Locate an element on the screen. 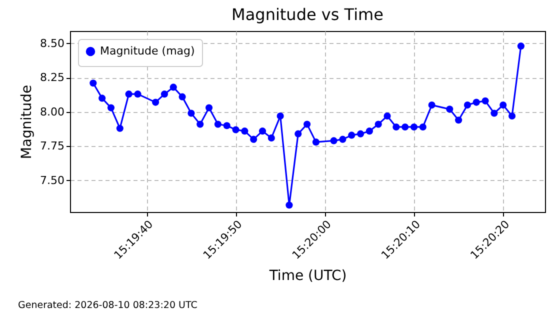 This screenshot has width=560, height=314. y-tick-label: 7.50 is located at coordinates (52, 180).